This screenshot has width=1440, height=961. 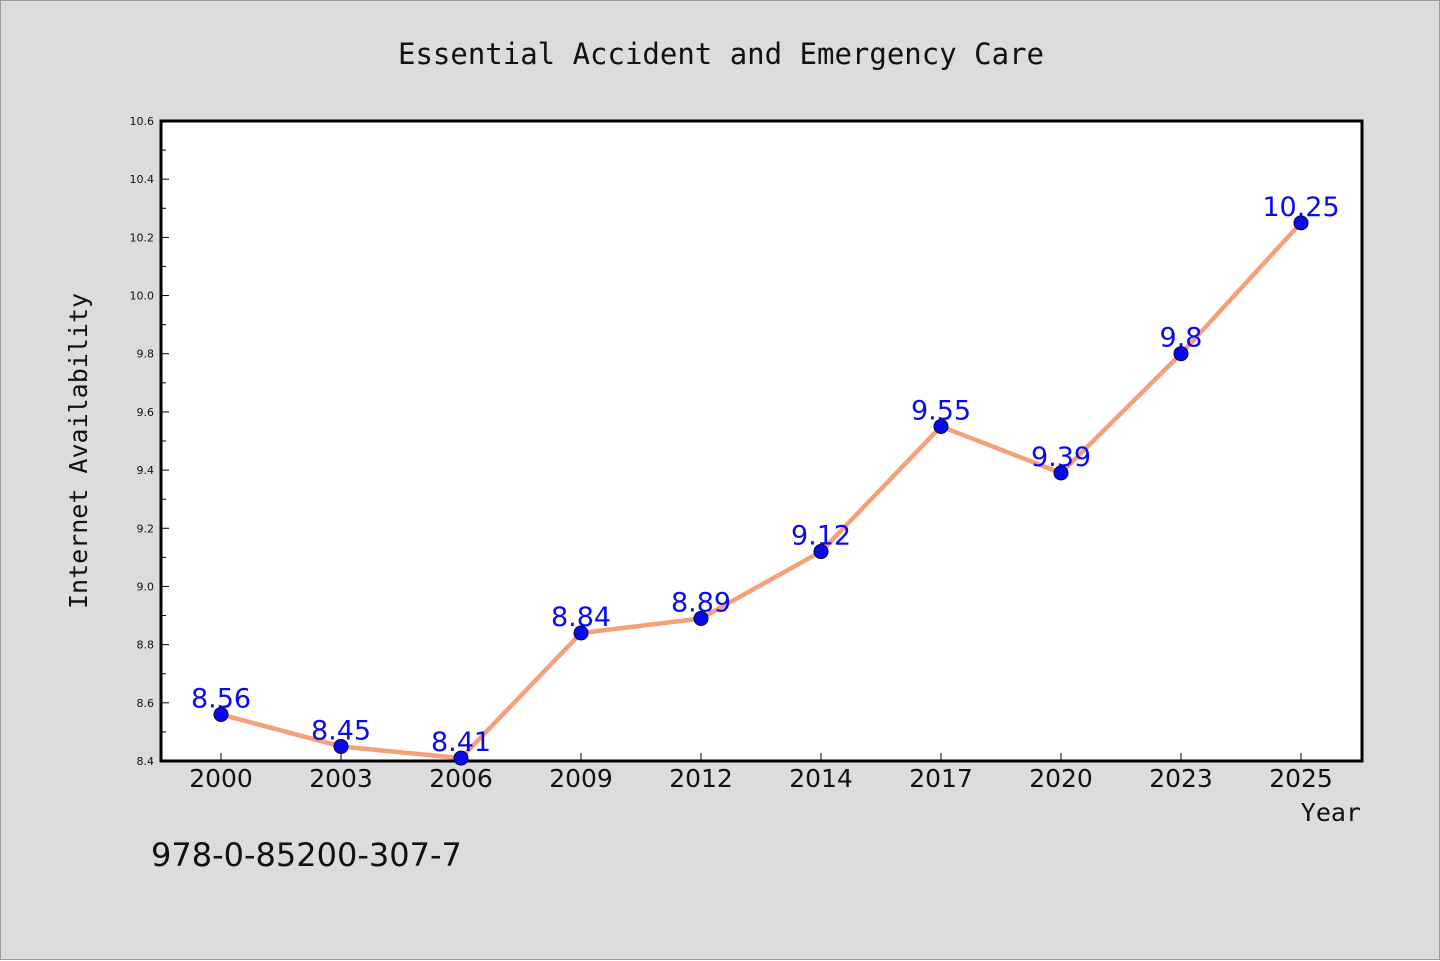 I want to click on x-tick-label: 2006, so click(x=461, y=778).